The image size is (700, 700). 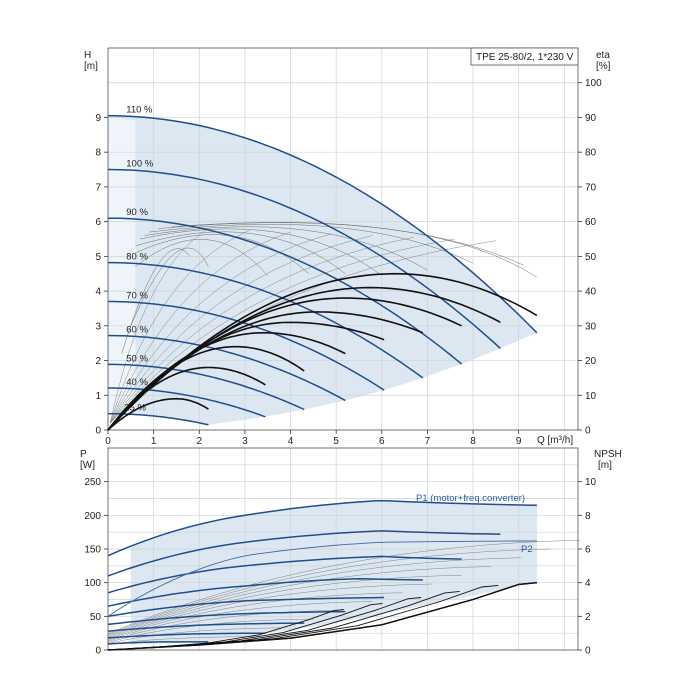 What do you see at coordinates (98, 431) in the screenshot?
I see `y-left-tick-label: 0` at bounding box center [98, 431].